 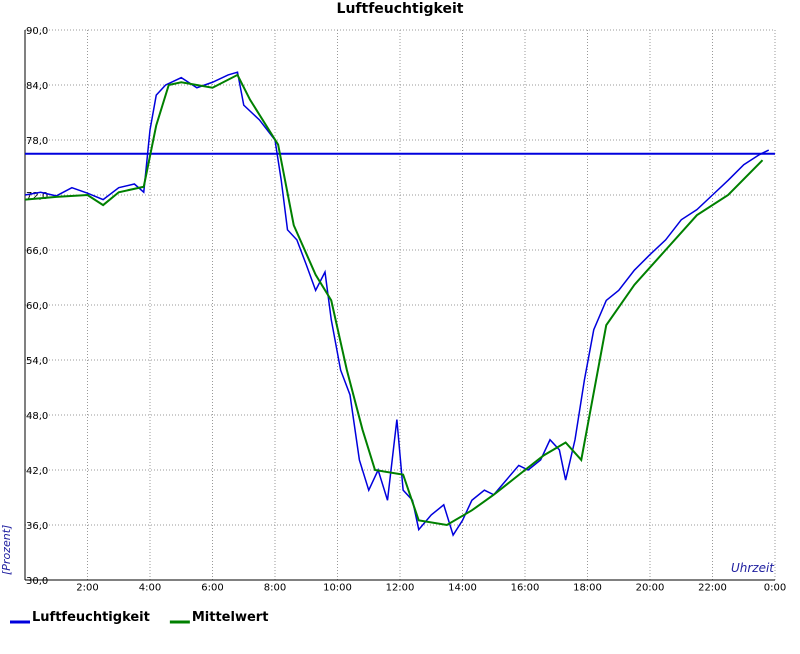 What do you see at coordinates (37, 306) in the screenshot?
I see `y-tick-label: 60,0` at bounding box center [37, 306].